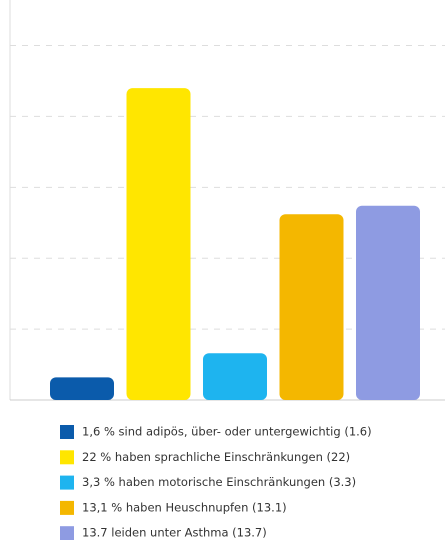 The image size is (445, 540). Describe the element at coordinates (174, 533) in the screenshot. I see `legend-label: 13.7 leiden unter Asthma (13.7)` at that location.